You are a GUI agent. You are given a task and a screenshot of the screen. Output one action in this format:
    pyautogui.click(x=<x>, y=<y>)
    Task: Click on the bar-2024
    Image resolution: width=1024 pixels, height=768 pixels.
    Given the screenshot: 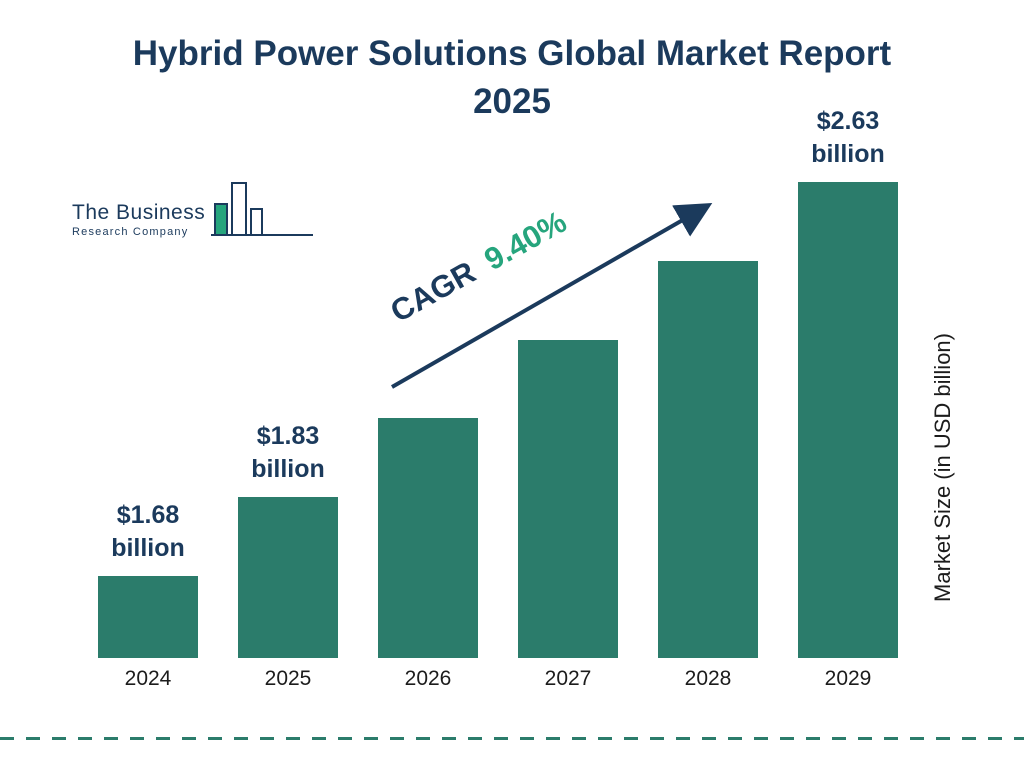 What is the action you would take?
    pyautogui.click(x=148, y=617)
    